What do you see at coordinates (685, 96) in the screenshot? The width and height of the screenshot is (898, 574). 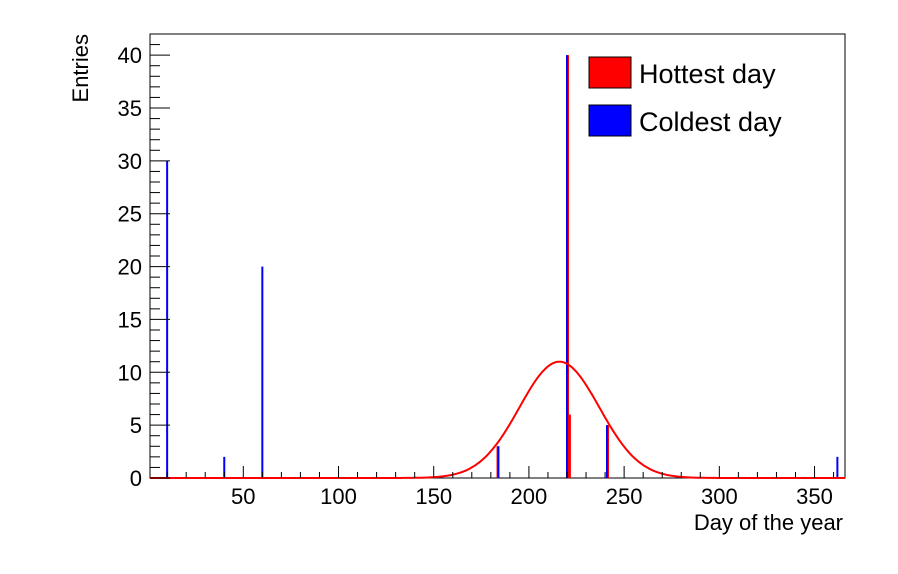 I see `legend: Hottest day Coldest day` at bounding box center [685, 96].